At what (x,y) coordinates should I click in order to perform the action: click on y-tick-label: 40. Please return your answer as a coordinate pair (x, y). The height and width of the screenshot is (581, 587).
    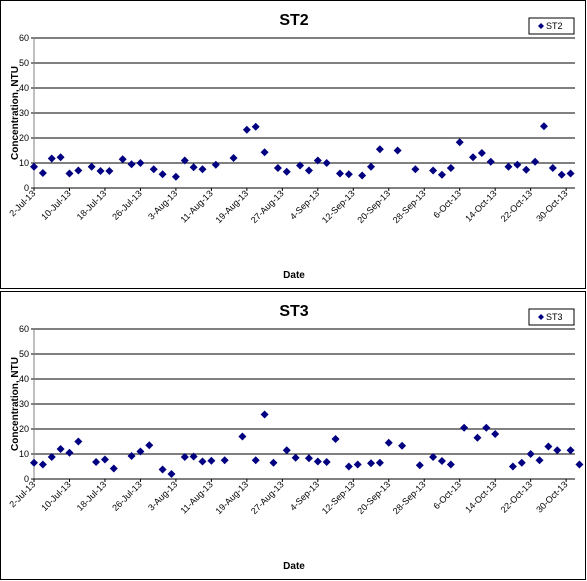
    Looking at the image, I should click on (24, 88).